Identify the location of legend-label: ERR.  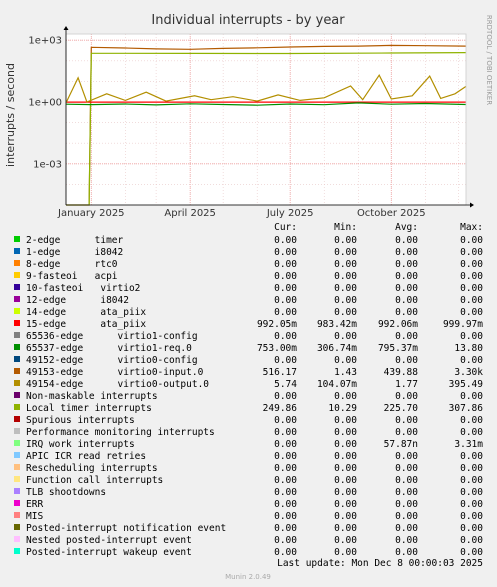
(34, 504).